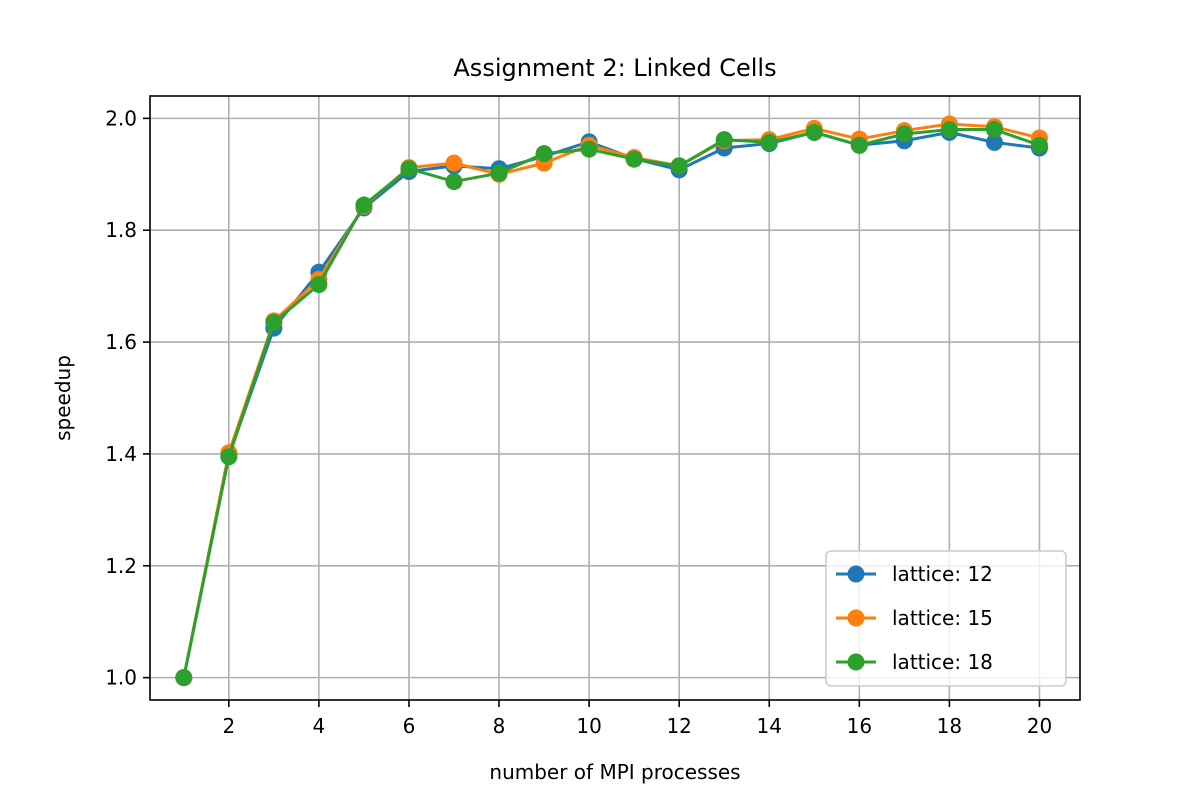  Describe the element at coordinates (409, 726) in the screenshot. I see `x-tick-label: 6` at that location.